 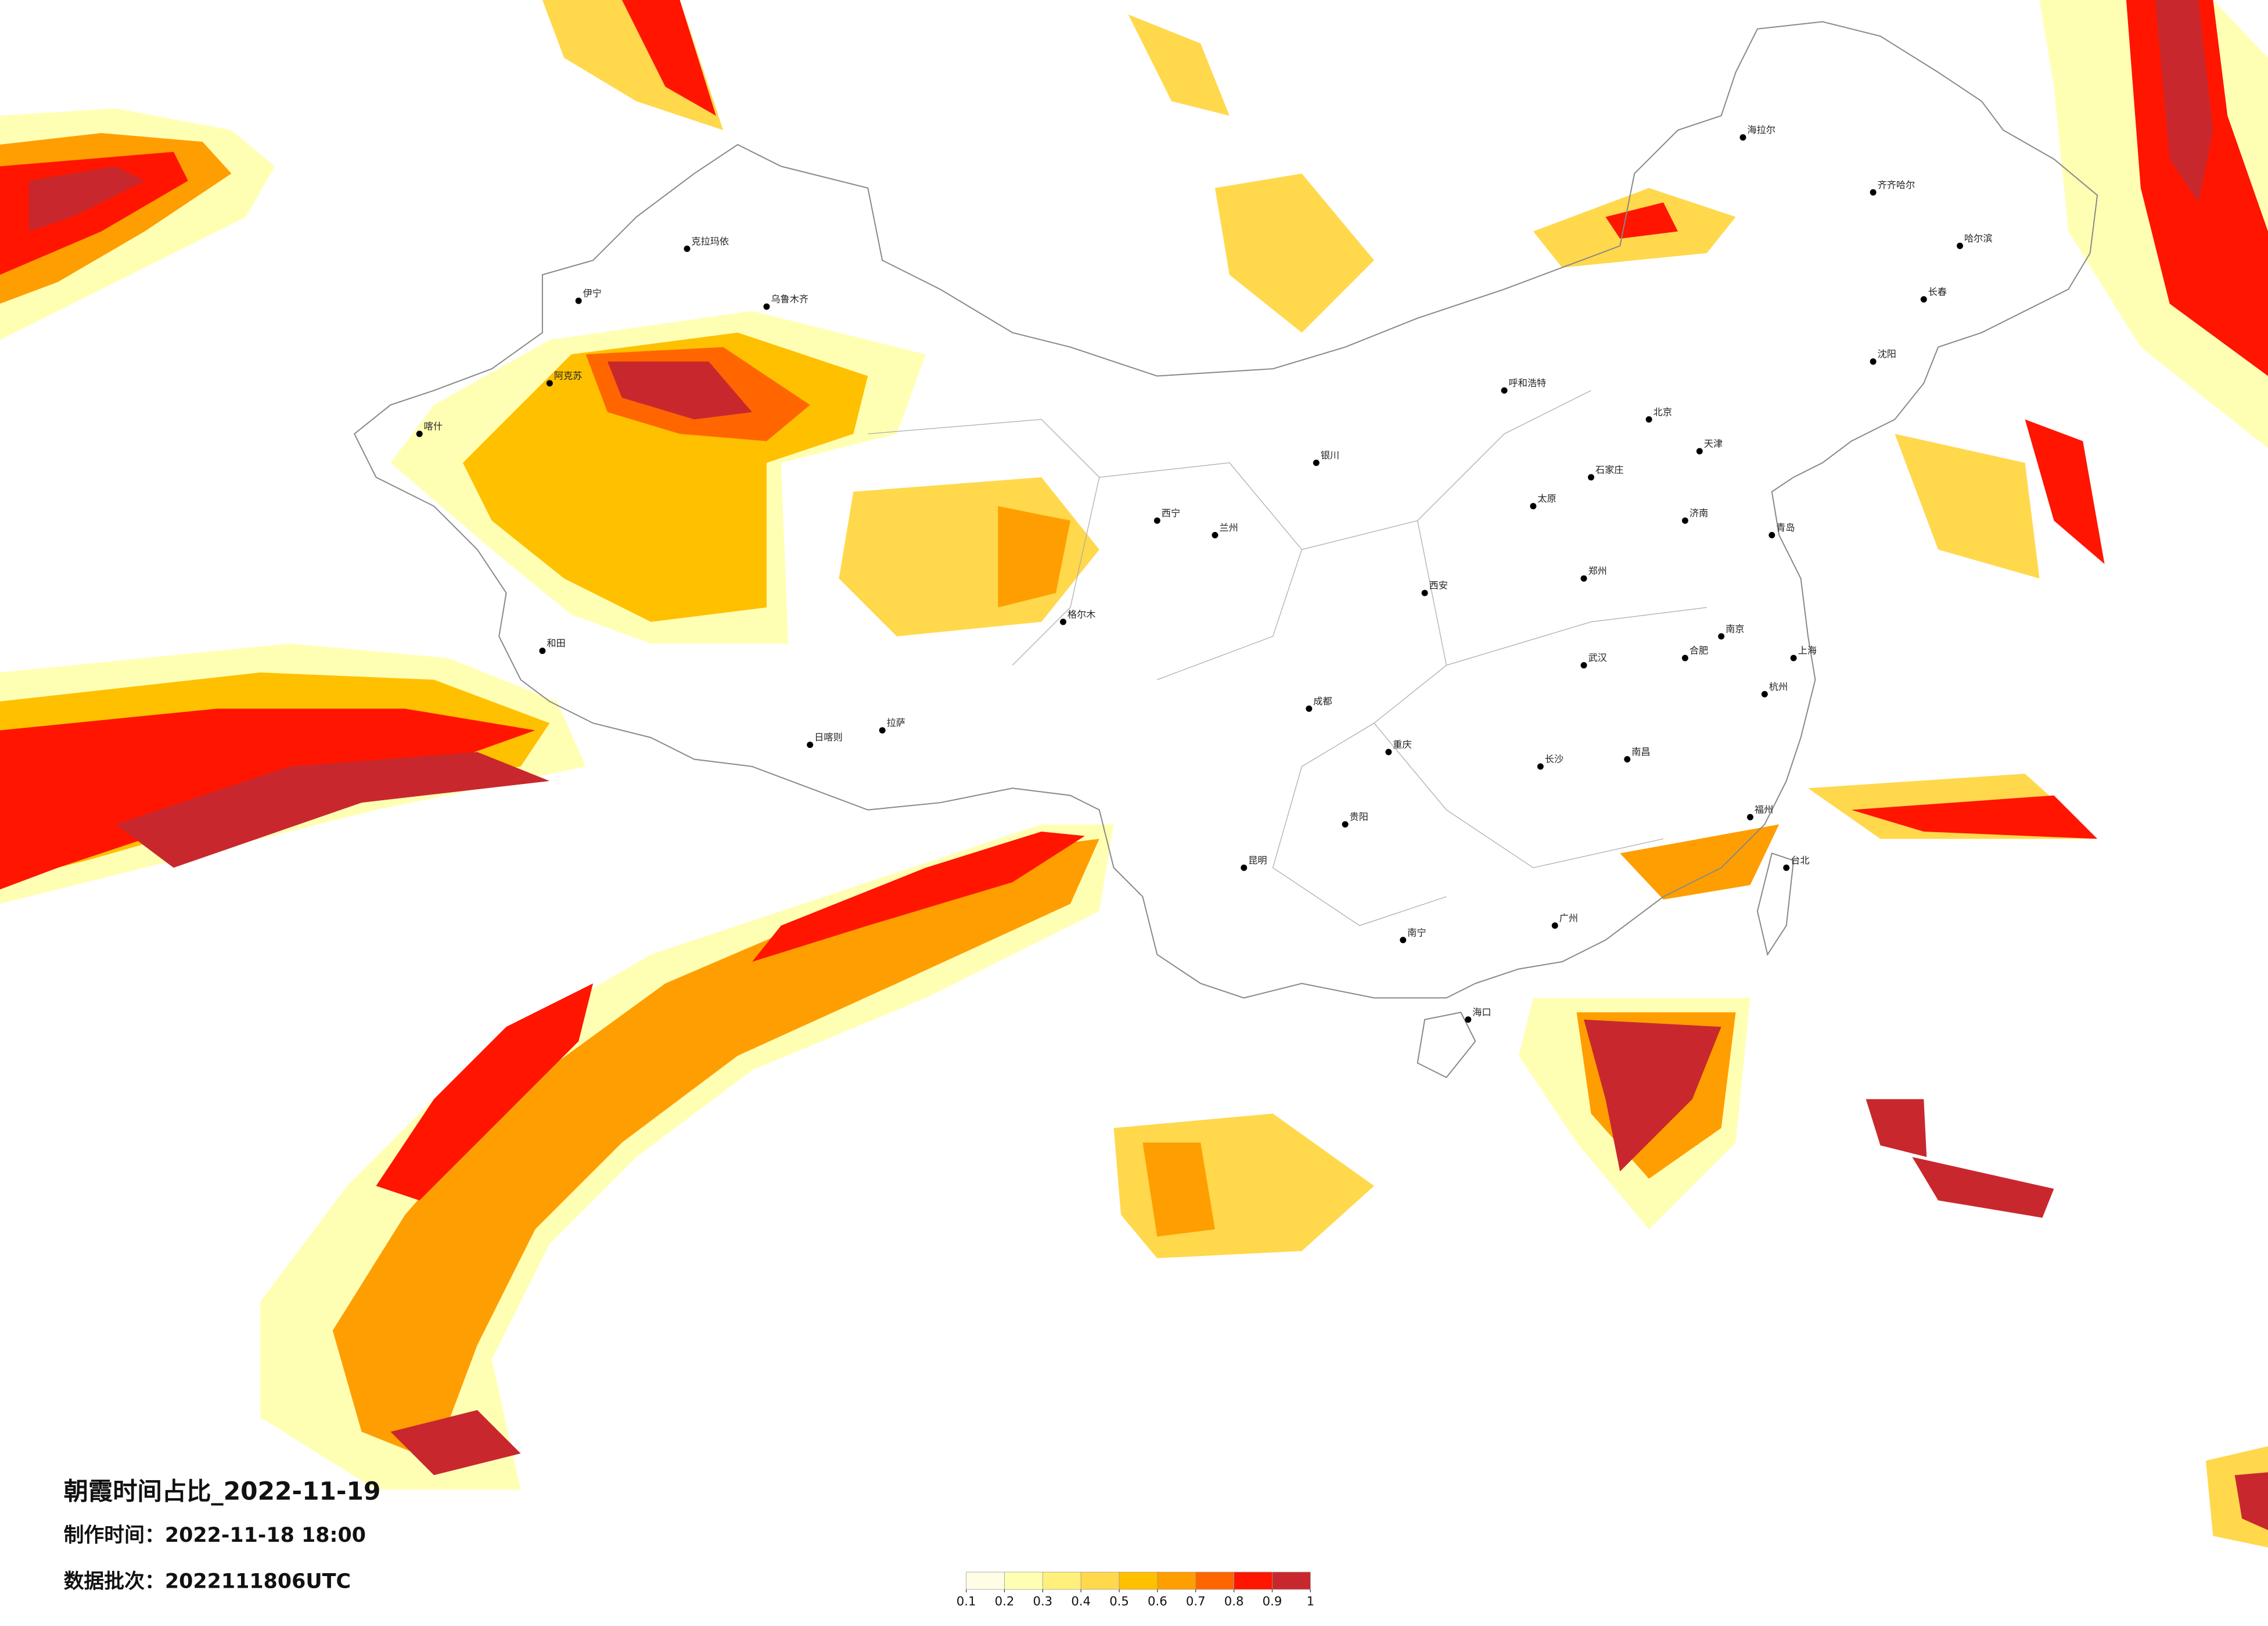 I want to click on city-label: 喀什, so click(x=433, y=426).